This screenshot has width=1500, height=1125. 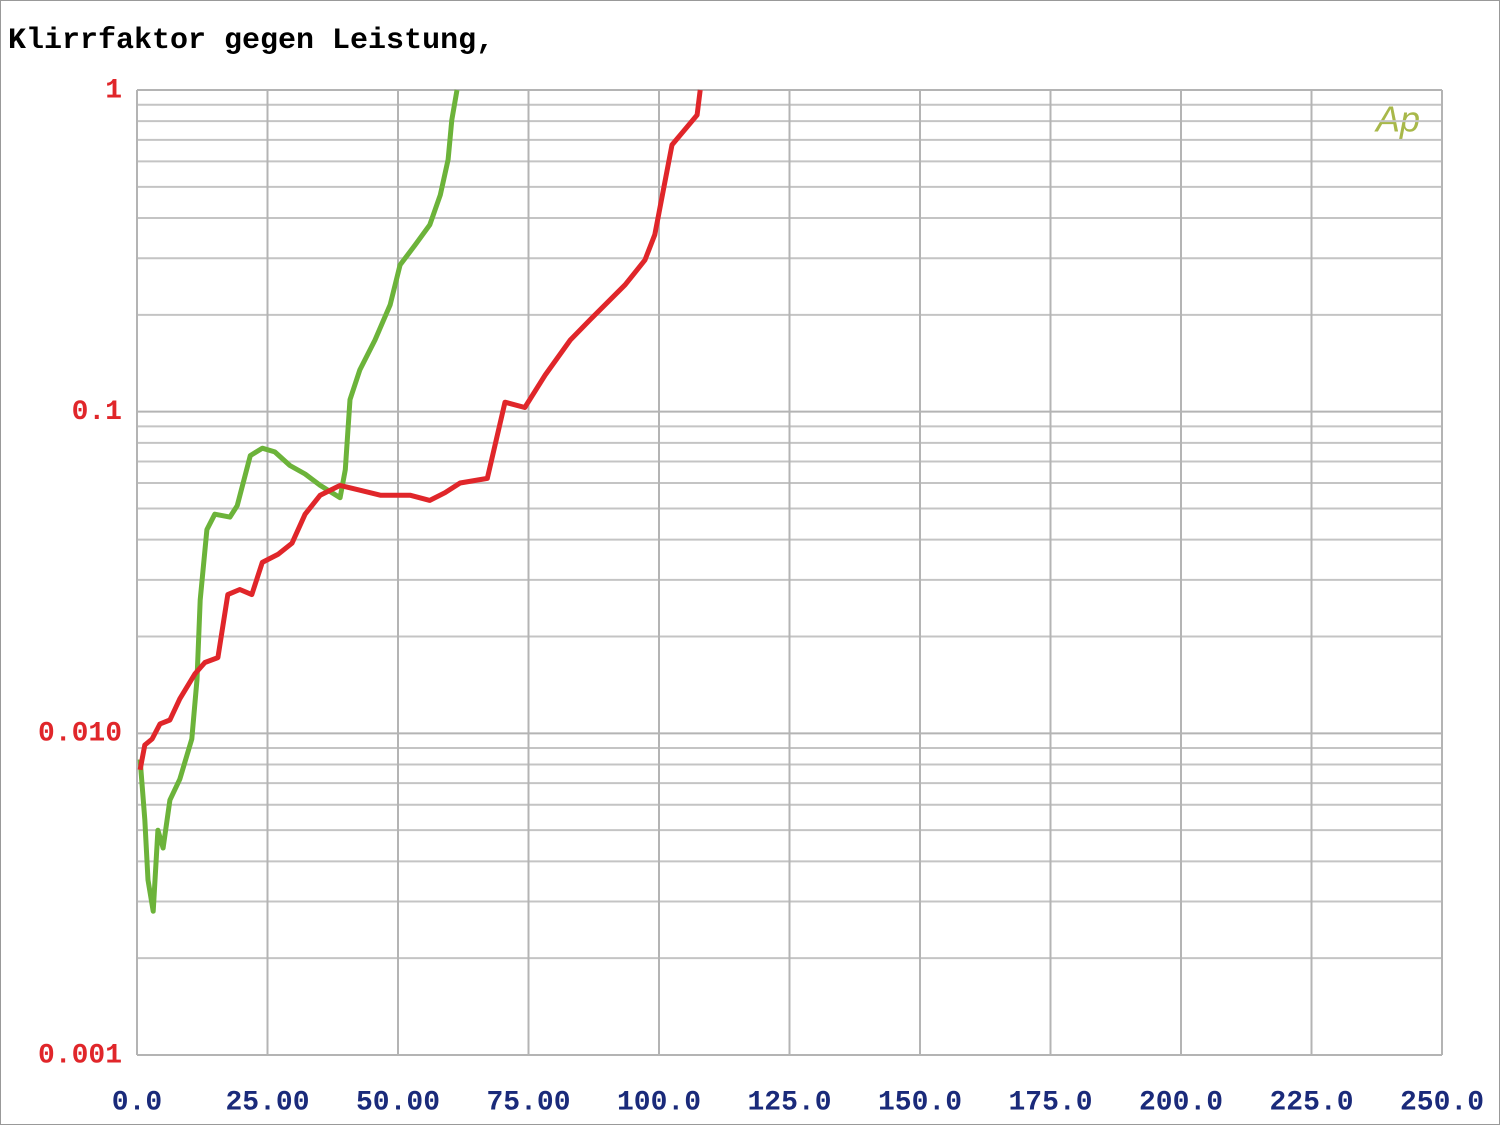 What do you see at coordinates (1181, 1102) in the screenshot?
I see `x-tick-label: 200.0` at bounding box center [1181, 1102].